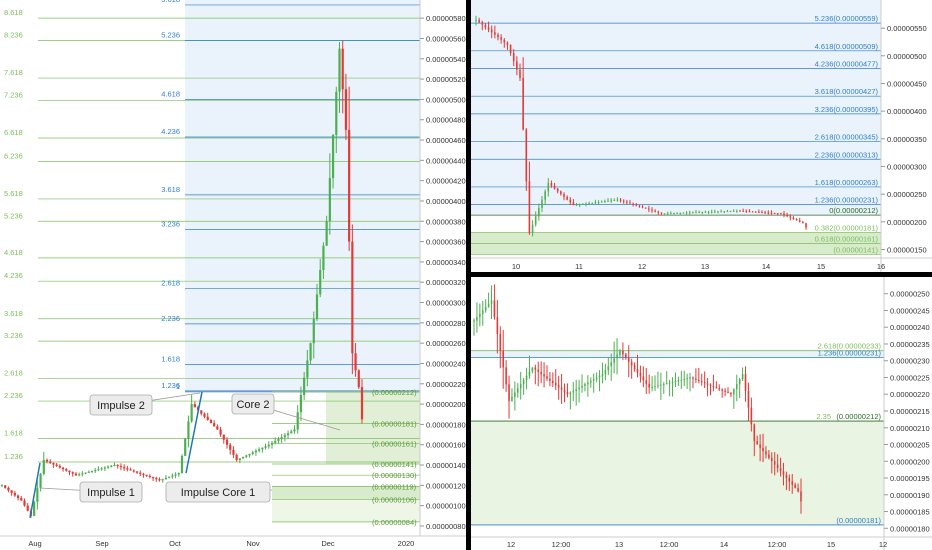 The height and width of the screenshot is (550, 932). Describe the element at coordinates (847, 238) in the screenshot. I see `fib-level-label: 0.618(0.00000161)` at that location.